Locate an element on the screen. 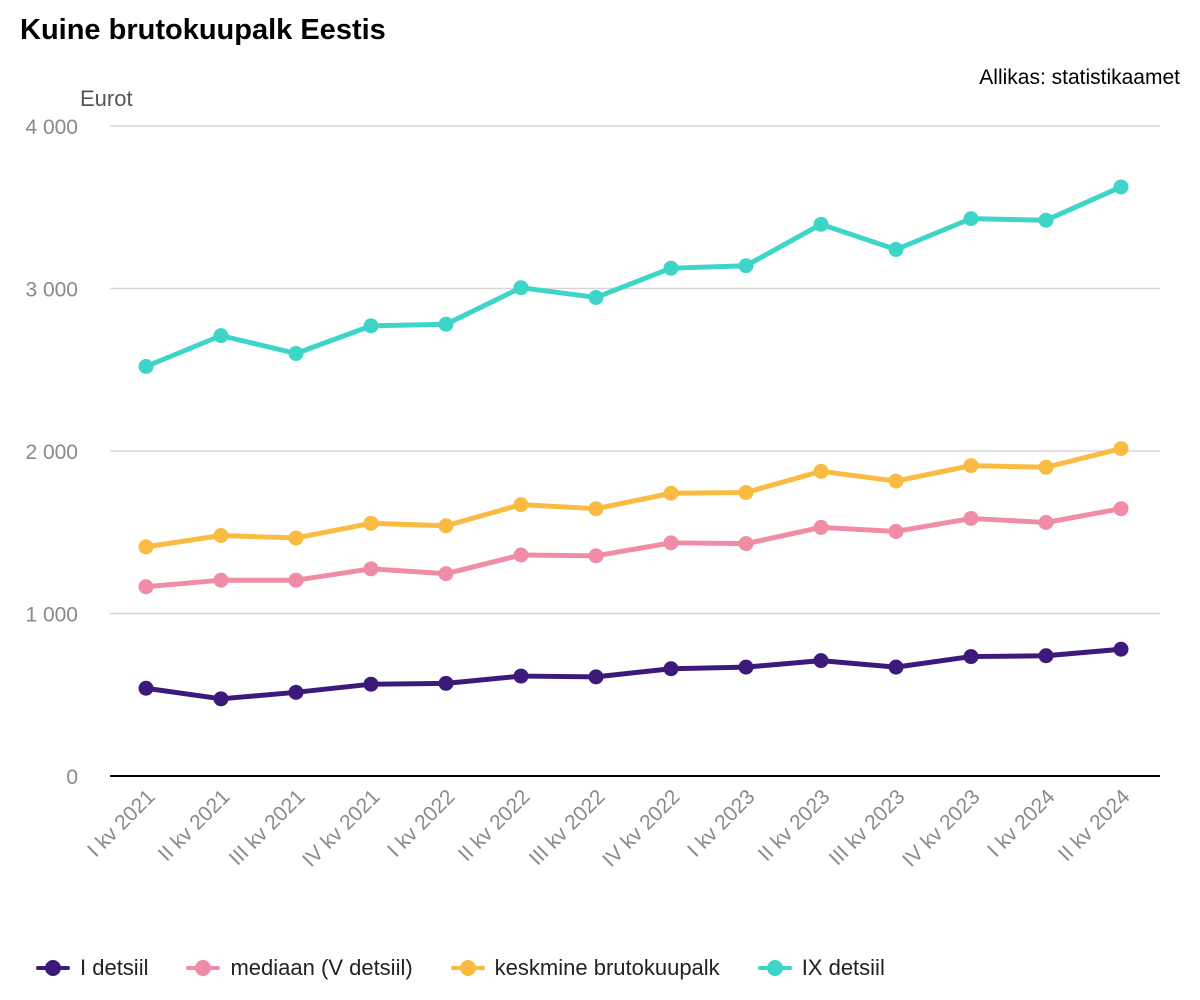 This screenshot has width=1200, height=1000. source-note: Allikas: statistikaamet is located at coordinates (1079, 77).